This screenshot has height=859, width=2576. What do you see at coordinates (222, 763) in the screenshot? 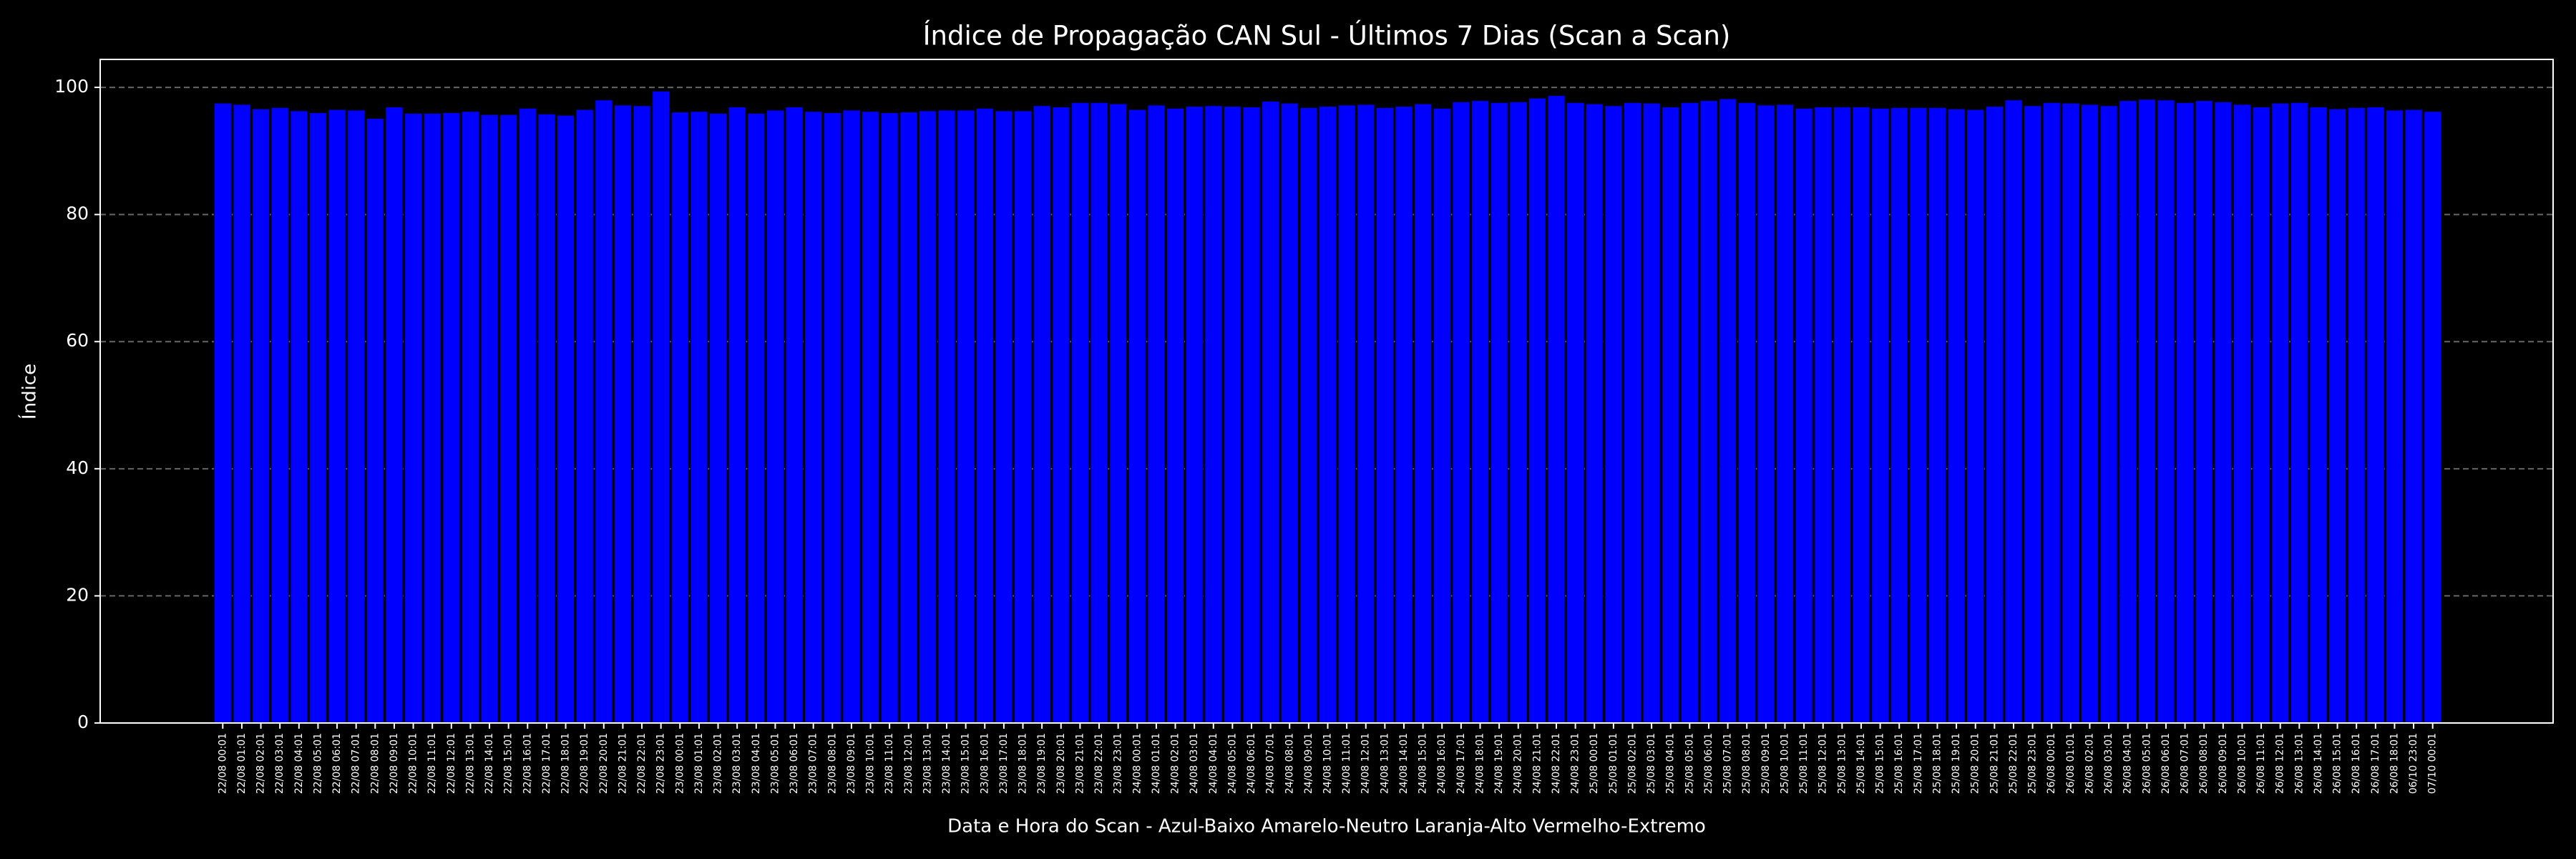
I see `x-tick-label: 22/08 00:01` at bounding box center [222, 763].